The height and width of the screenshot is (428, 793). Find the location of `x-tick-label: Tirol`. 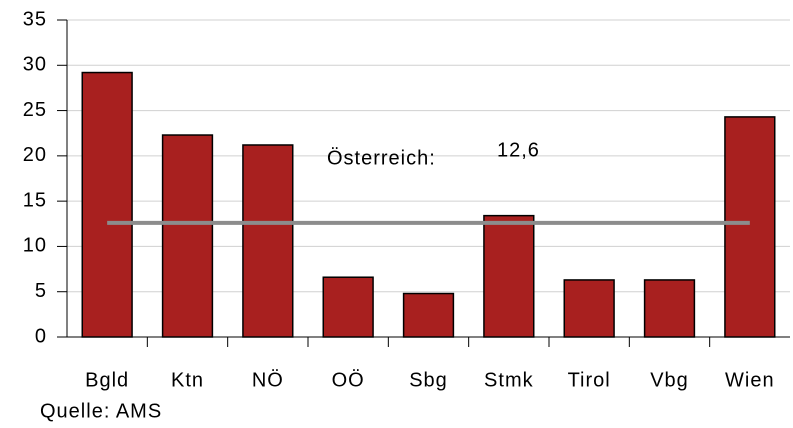

x-tick-label: Tirol is located at coordinates (589, 380).